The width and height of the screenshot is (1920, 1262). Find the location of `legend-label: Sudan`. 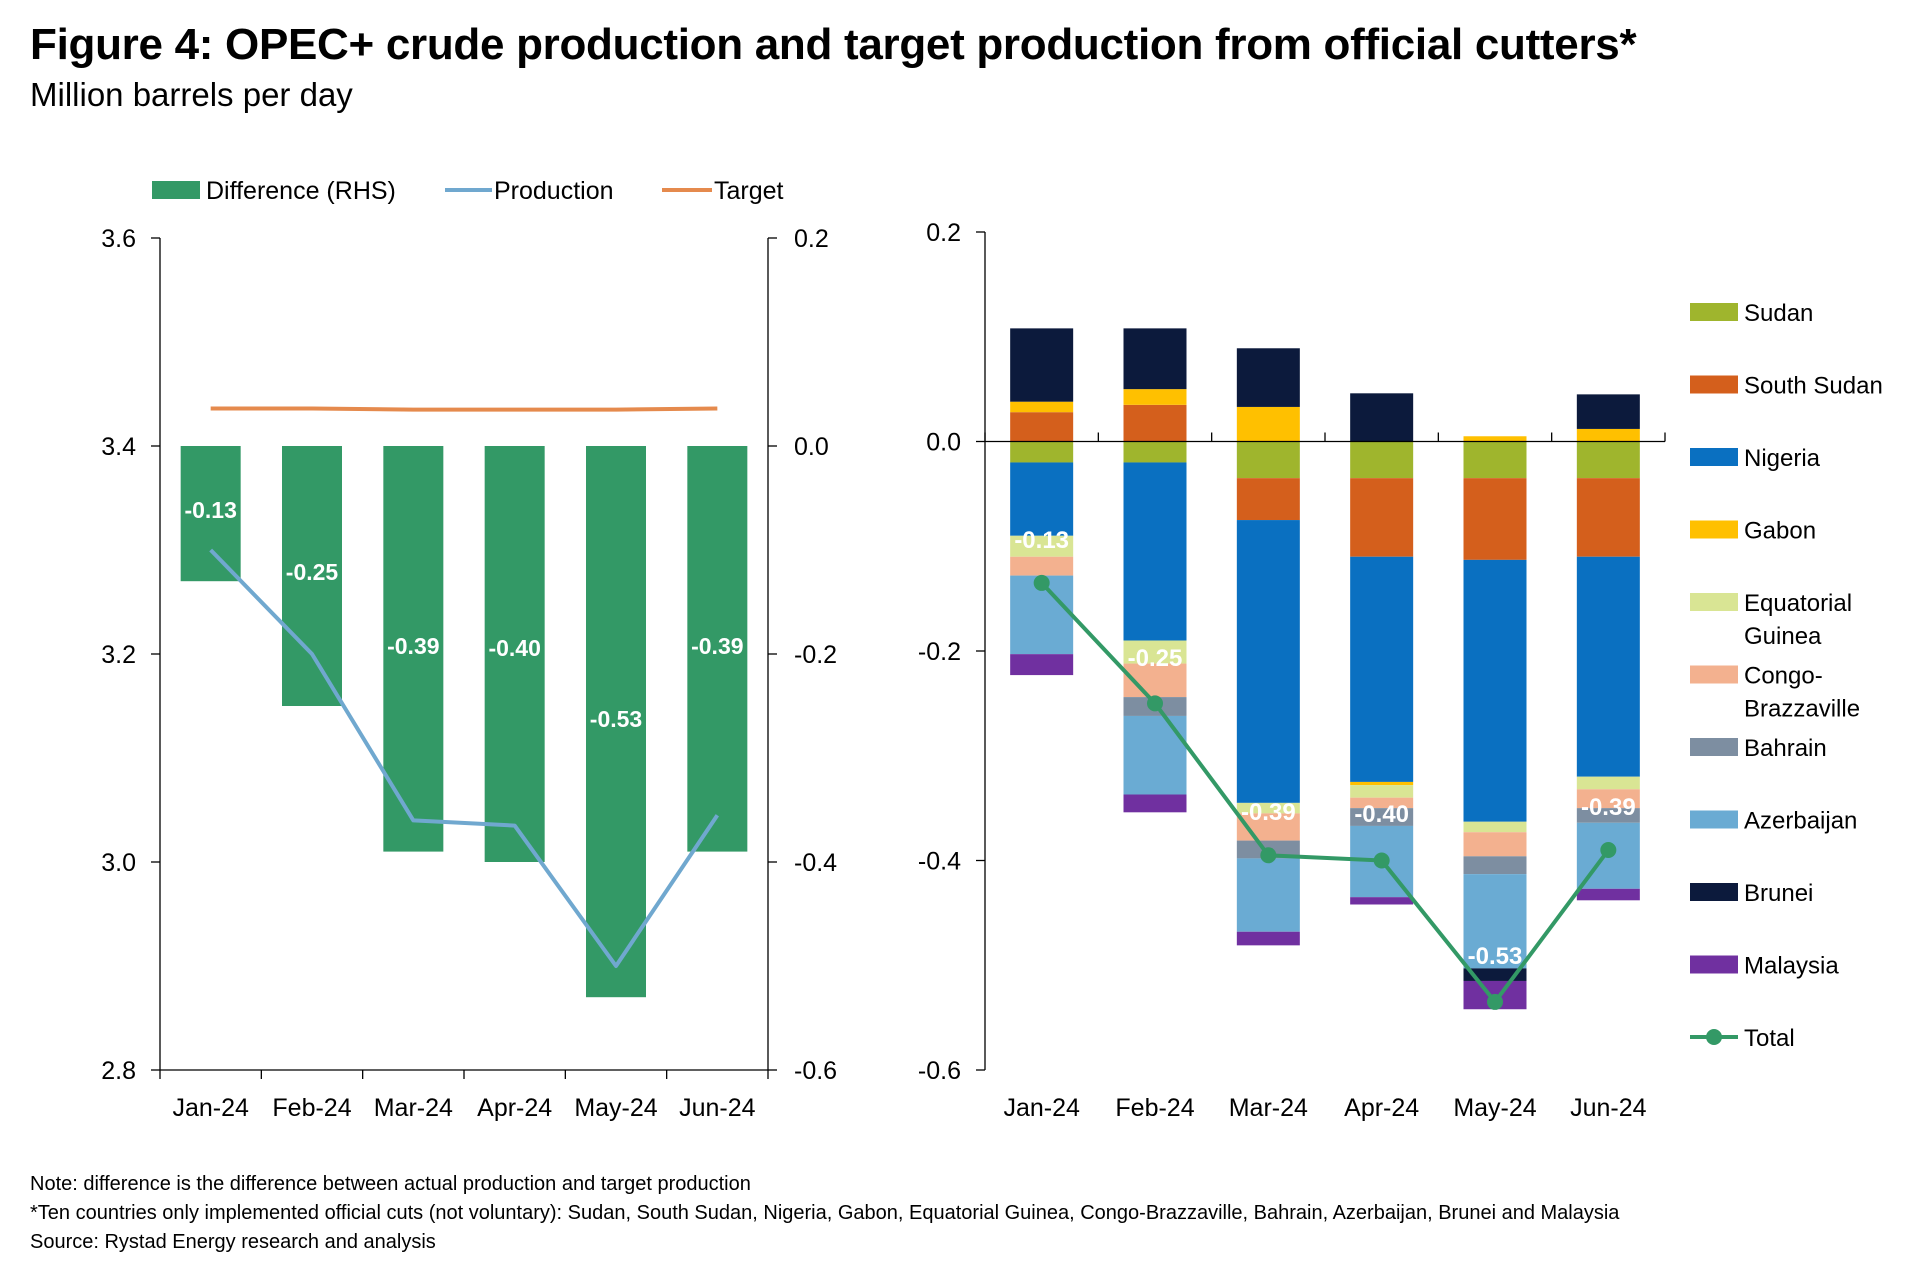

legend-label: Sudan is located at coordinates (1778, 313).